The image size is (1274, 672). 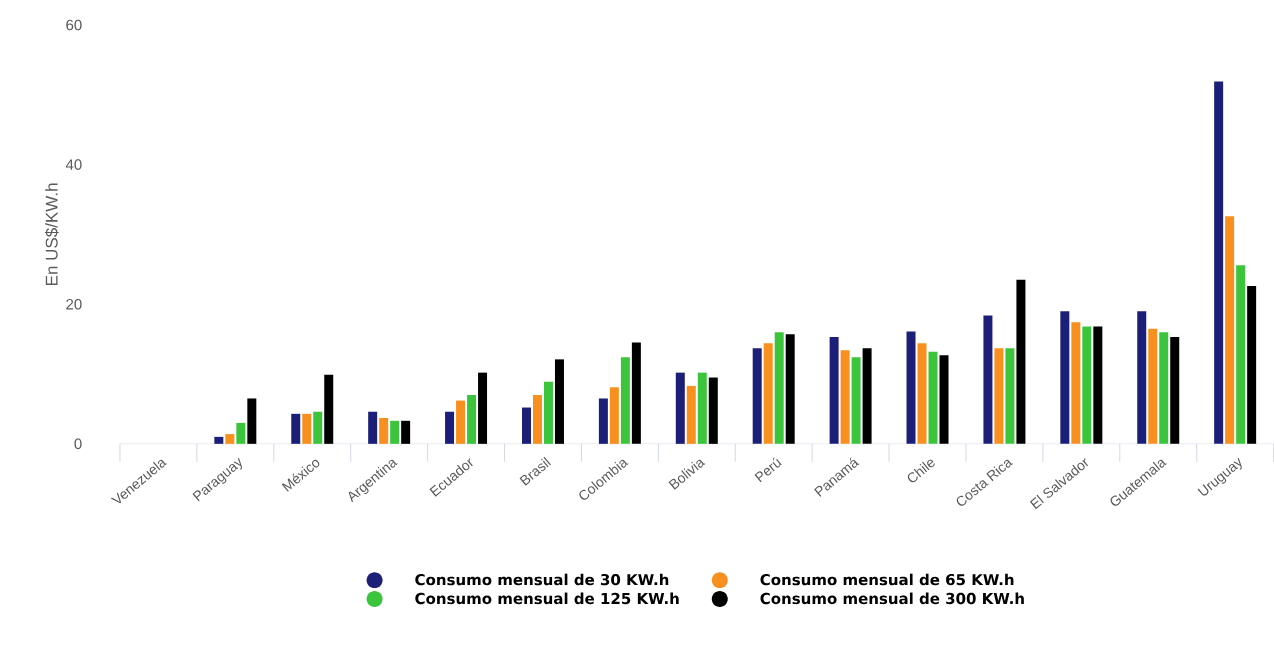 I want to click on legend-label: Consumo mensual de 300 KW.h, so click(x=892, y=598).